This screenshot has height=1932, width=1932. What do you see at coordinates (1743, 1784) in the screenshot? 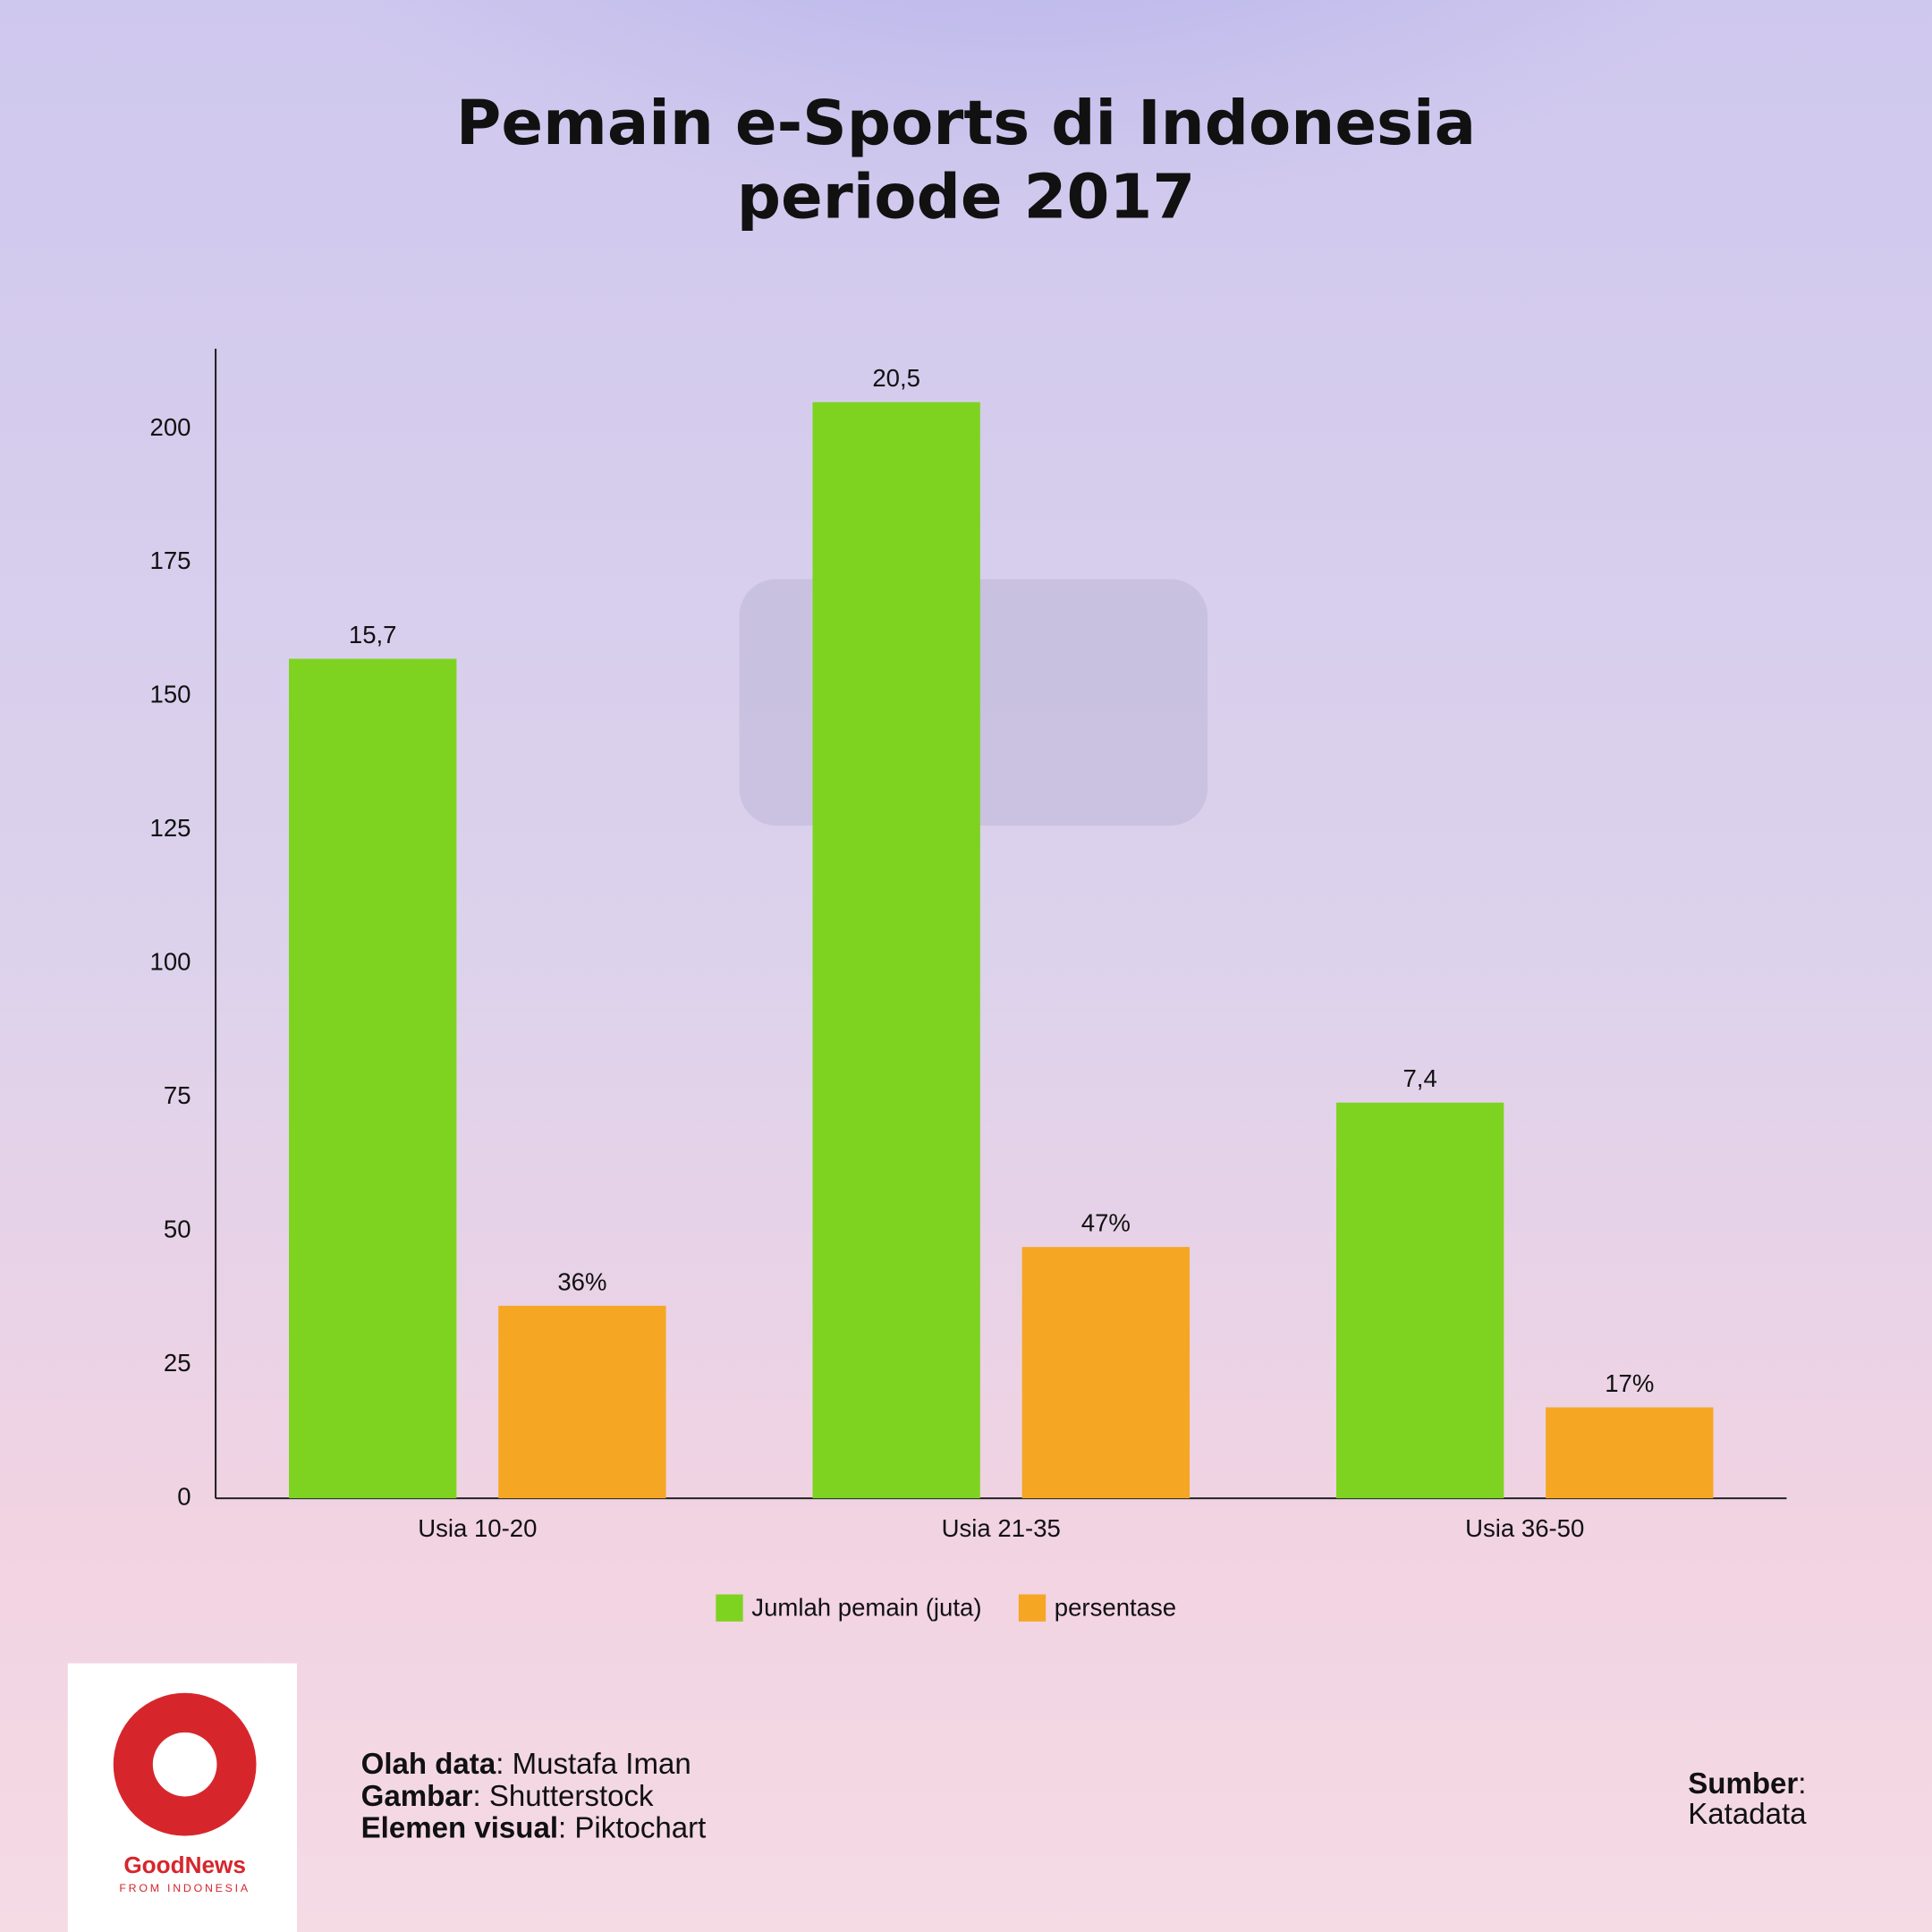
I see `source-label: Sumber` at bounding box center [1743, 1784].